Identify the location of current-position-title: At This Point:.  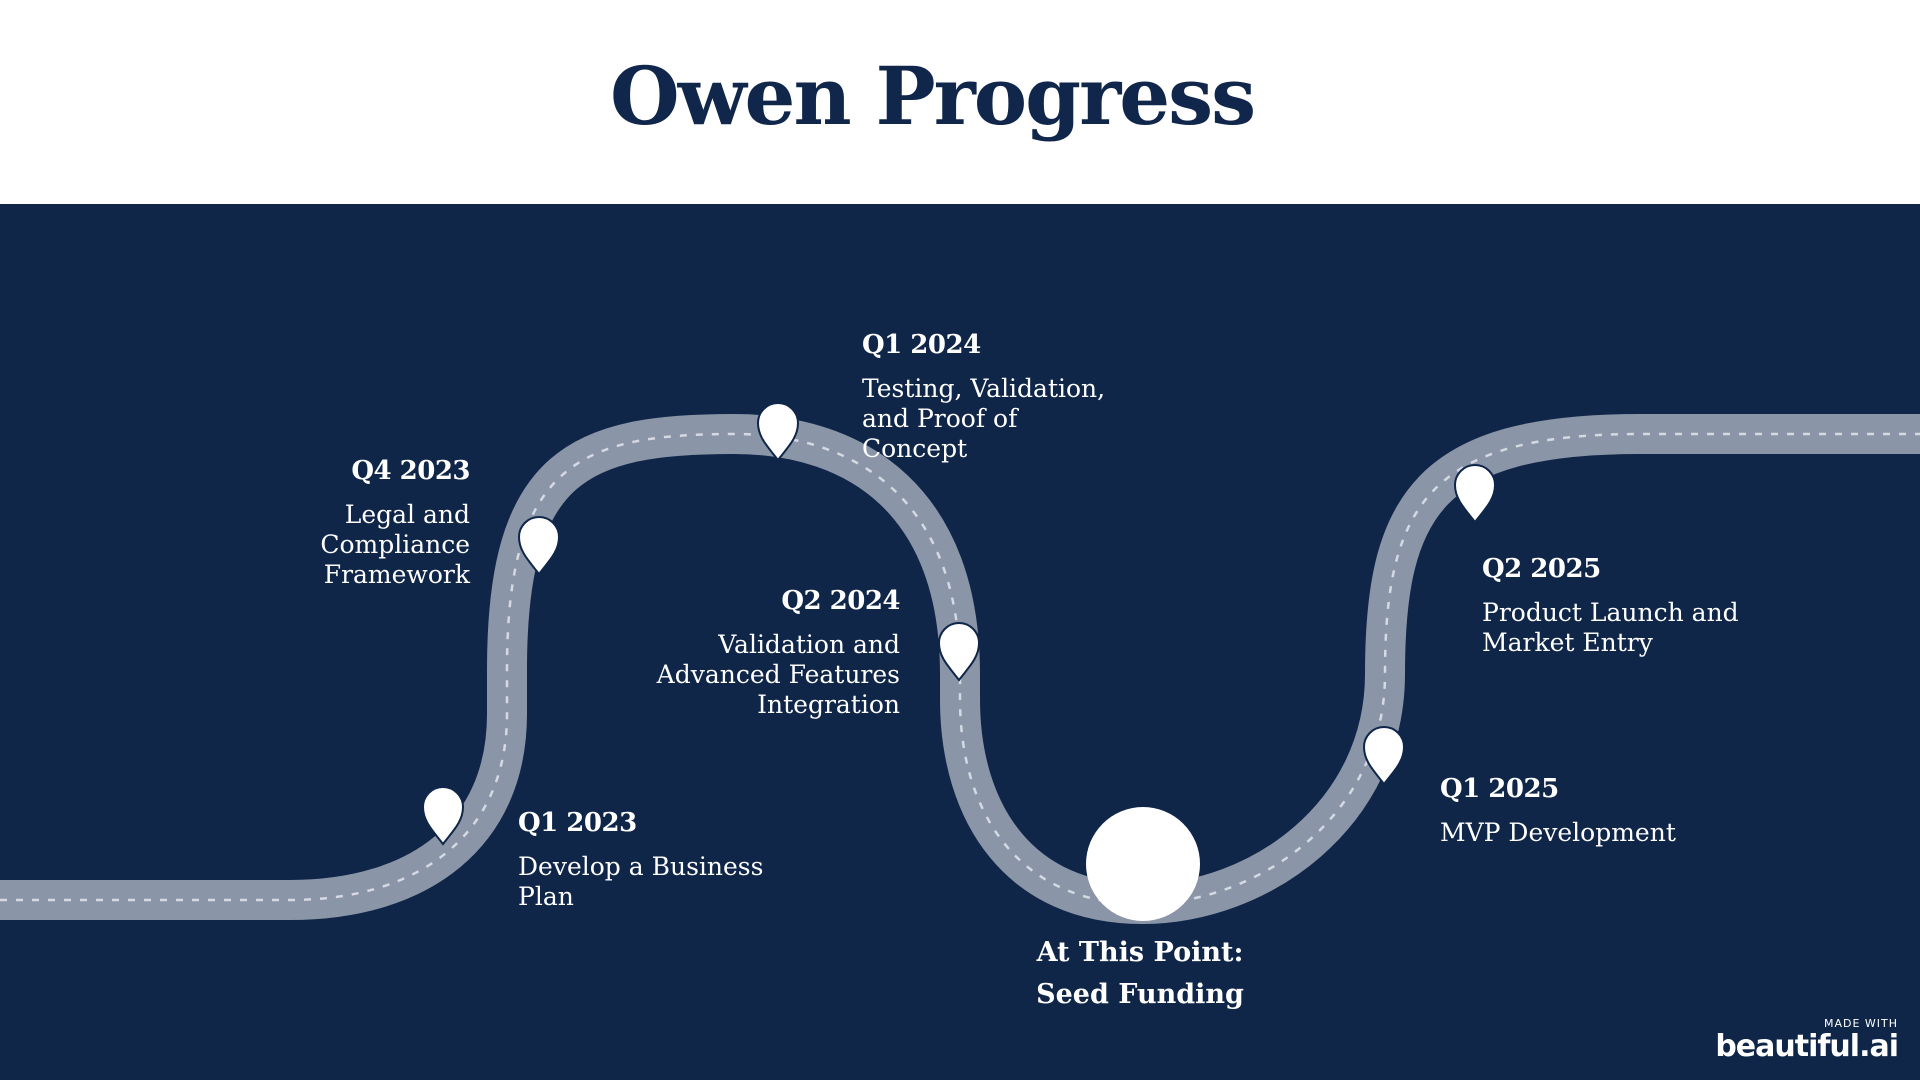
(1140, 952).